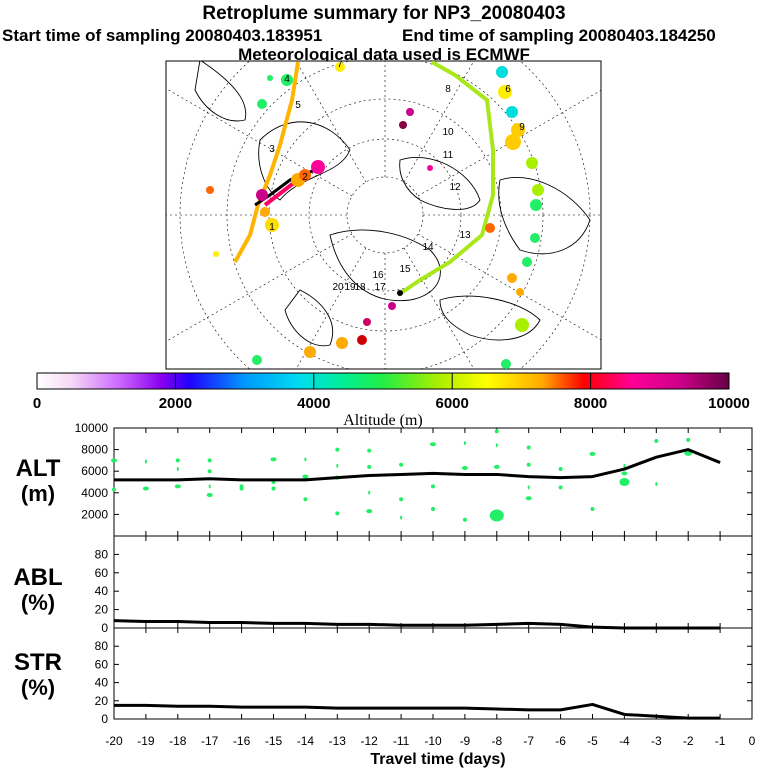  What do you see at coordinates (94, 493) in the screenshot?
I see `y-tick-label: 4000` at bounding box center [94, 493].